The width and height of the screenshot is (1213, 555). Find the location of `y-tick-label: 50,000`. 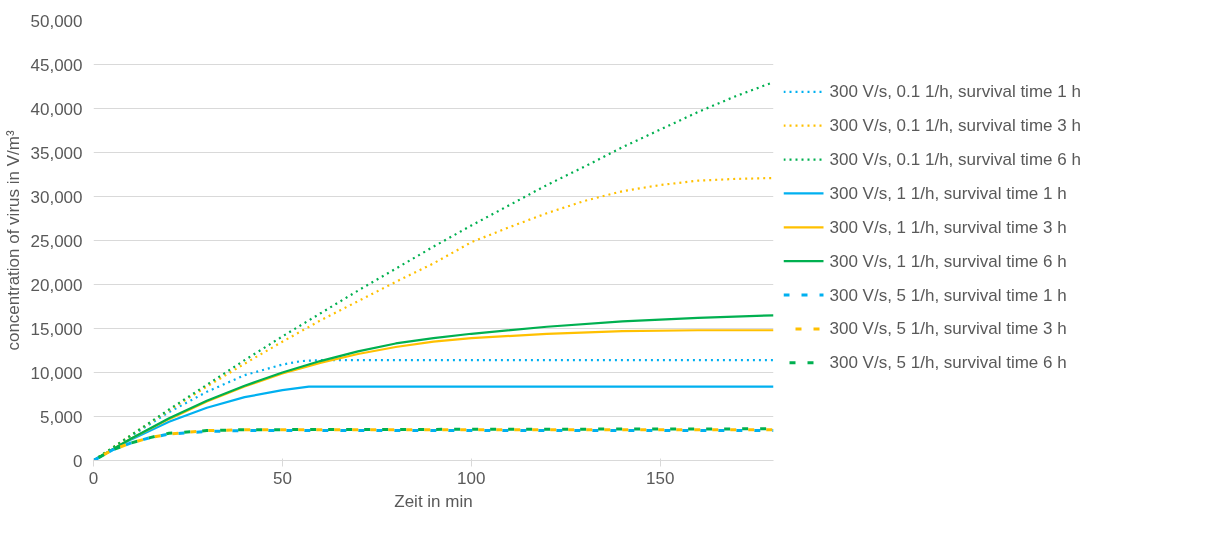

y-tick-label: 50,000 is located at coordinates (56, 21).